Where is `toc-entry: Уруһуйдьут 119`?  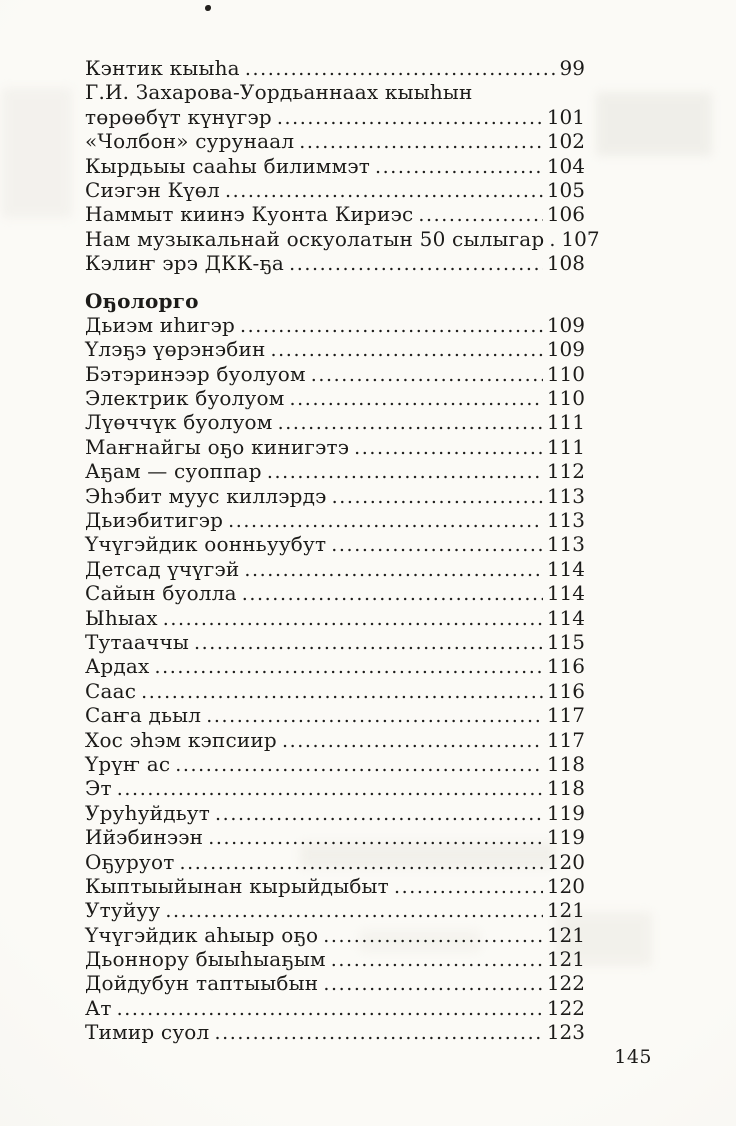
toc-entry: Уруһуйдьут 119 is located at coordinates (335, 813).